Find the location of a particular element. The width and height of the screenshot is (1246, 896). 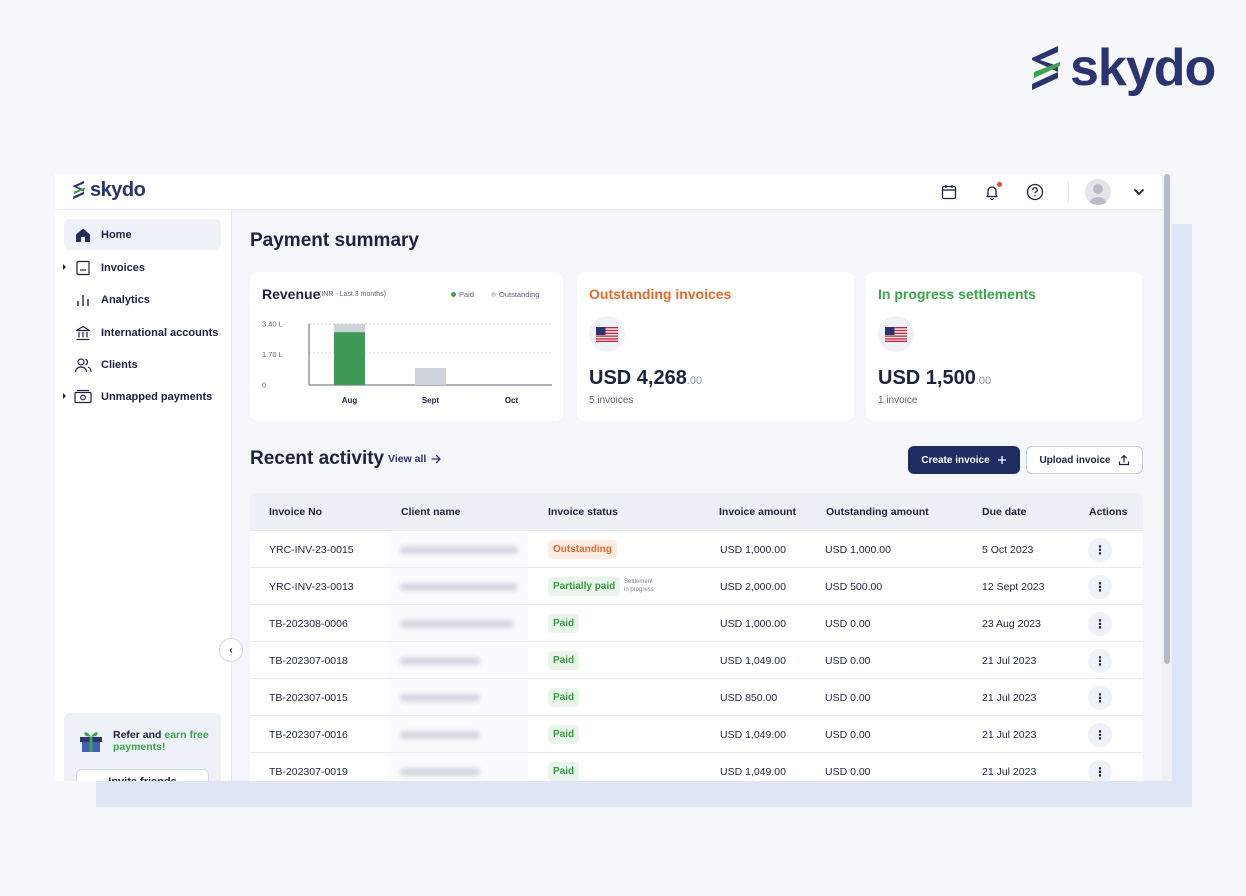

help-icon is located at coordinates (1035, 192).